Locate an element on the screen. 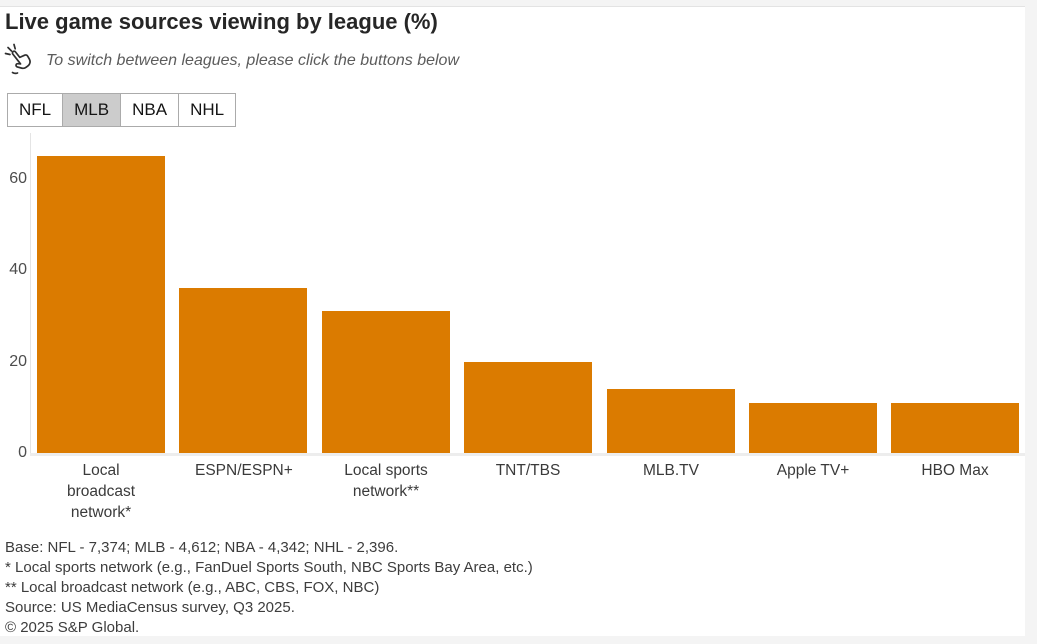 The image size is (1037, 644). y-axis-line is located at coordinates (30, 293).